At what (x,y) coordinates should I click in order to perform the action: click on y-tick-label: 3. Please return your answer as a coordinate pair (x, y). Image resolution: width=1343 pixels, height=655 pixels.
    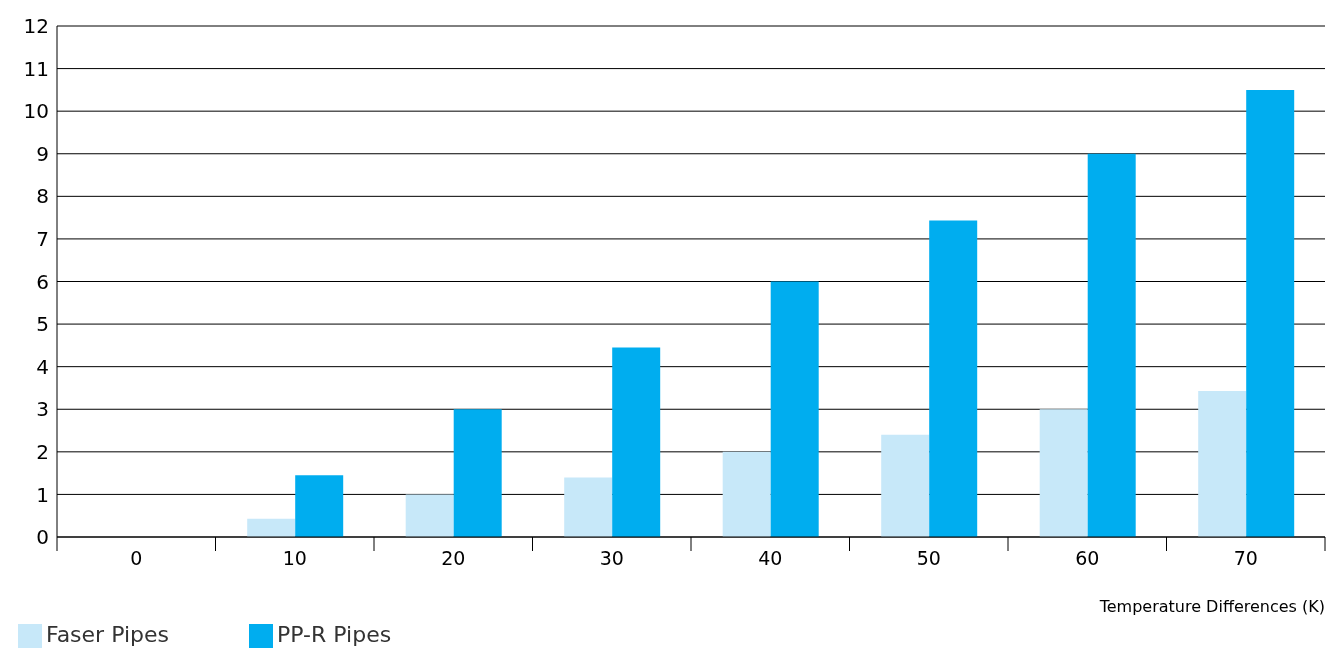
    Looking at the image, I should click on (42, 409).